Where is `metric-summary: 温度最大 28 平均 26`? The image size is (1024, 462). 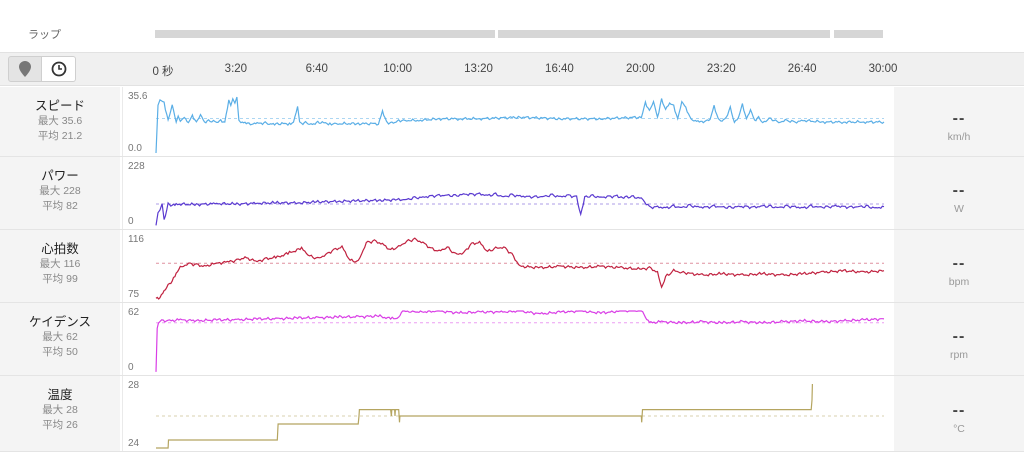
metric-summary: 温度最大 28 平均 26 is located at coordinates (60, 413).